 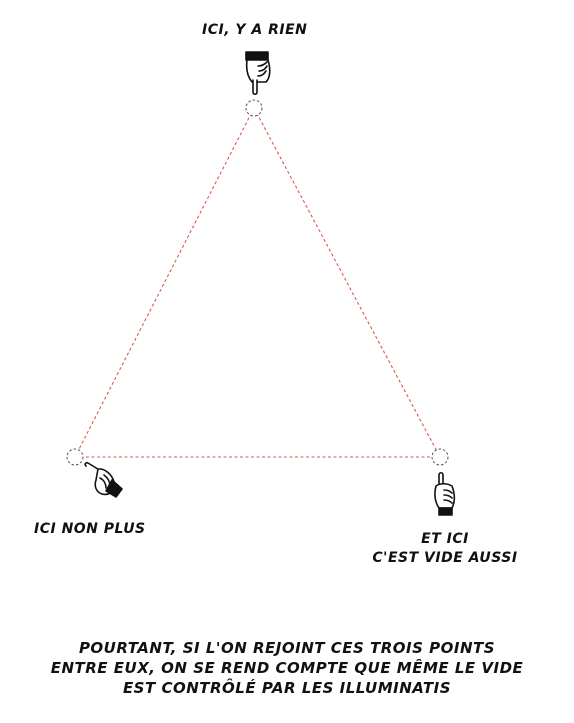 I want to click on point-left, so click(x=75, y=457).